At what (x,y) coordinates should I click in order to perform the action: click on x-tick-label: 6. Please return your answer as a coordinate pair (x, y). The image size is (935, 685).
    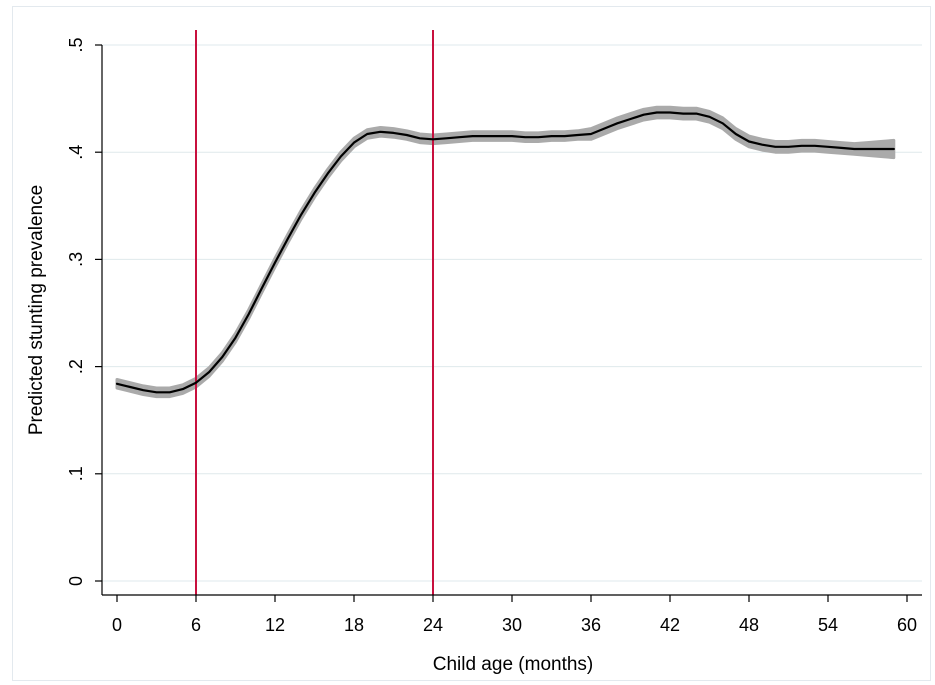
    Looking at the image, I should click on (196, 625).